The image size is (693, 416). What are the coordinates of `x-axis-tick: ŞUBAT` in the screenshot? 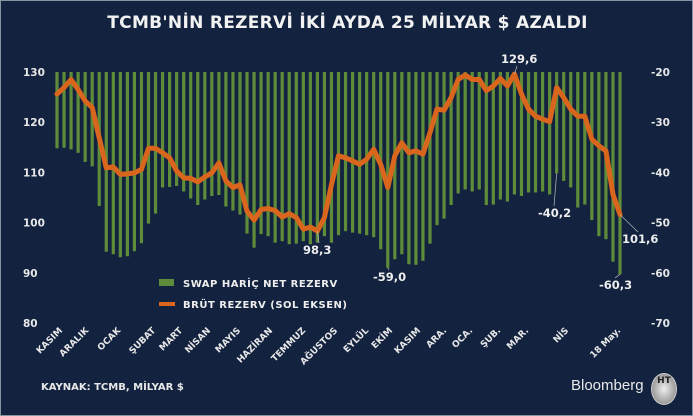 It's located at (143, 340).